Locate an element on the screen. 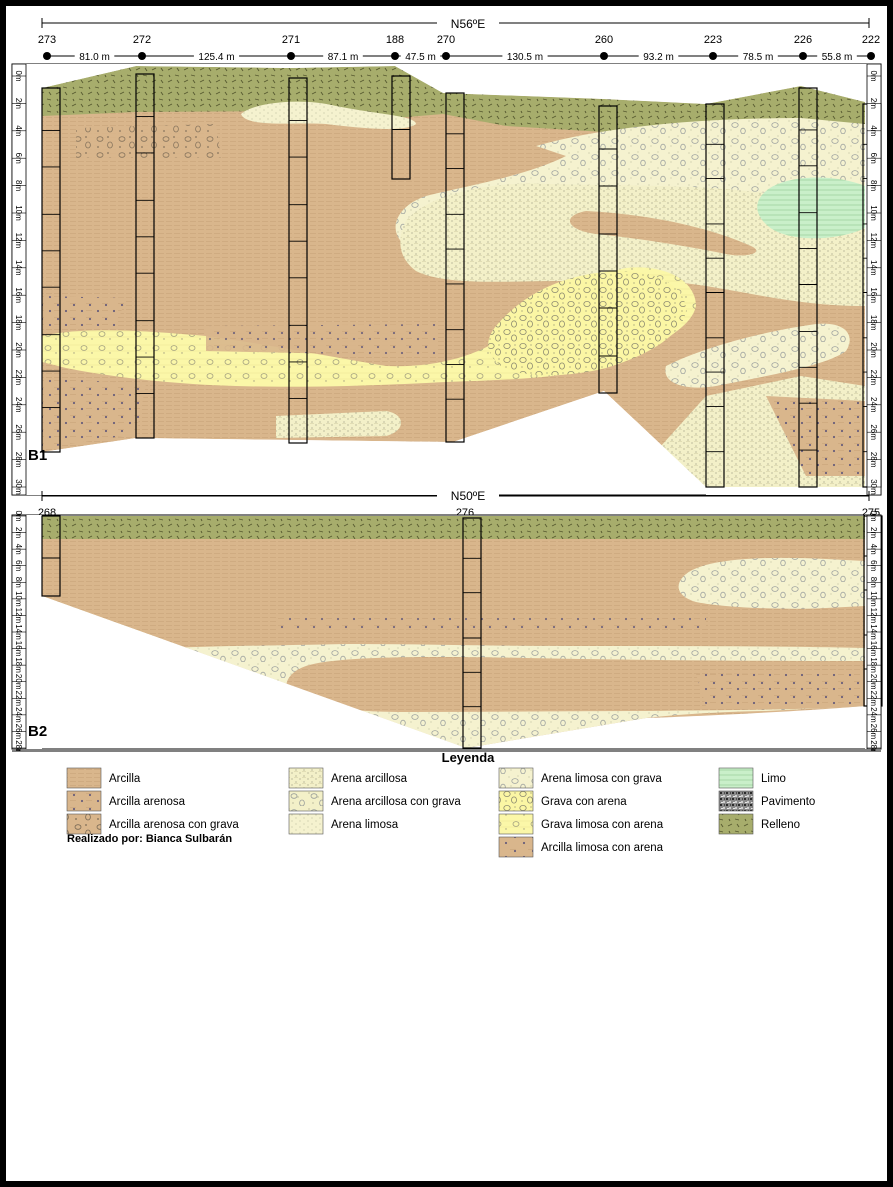  well-id: 271 is located at coordinates (291, 40).